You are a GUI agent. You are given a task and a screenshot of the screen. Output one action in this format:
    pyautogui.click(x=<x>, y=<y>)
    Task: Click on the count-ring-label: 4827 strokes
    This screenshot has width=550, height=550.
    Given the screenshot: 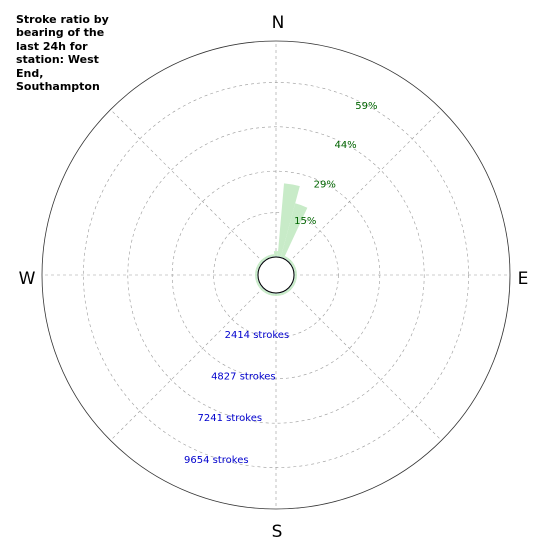 What is the action you would take?
    pyautogui.click(x=243, y=376)
    